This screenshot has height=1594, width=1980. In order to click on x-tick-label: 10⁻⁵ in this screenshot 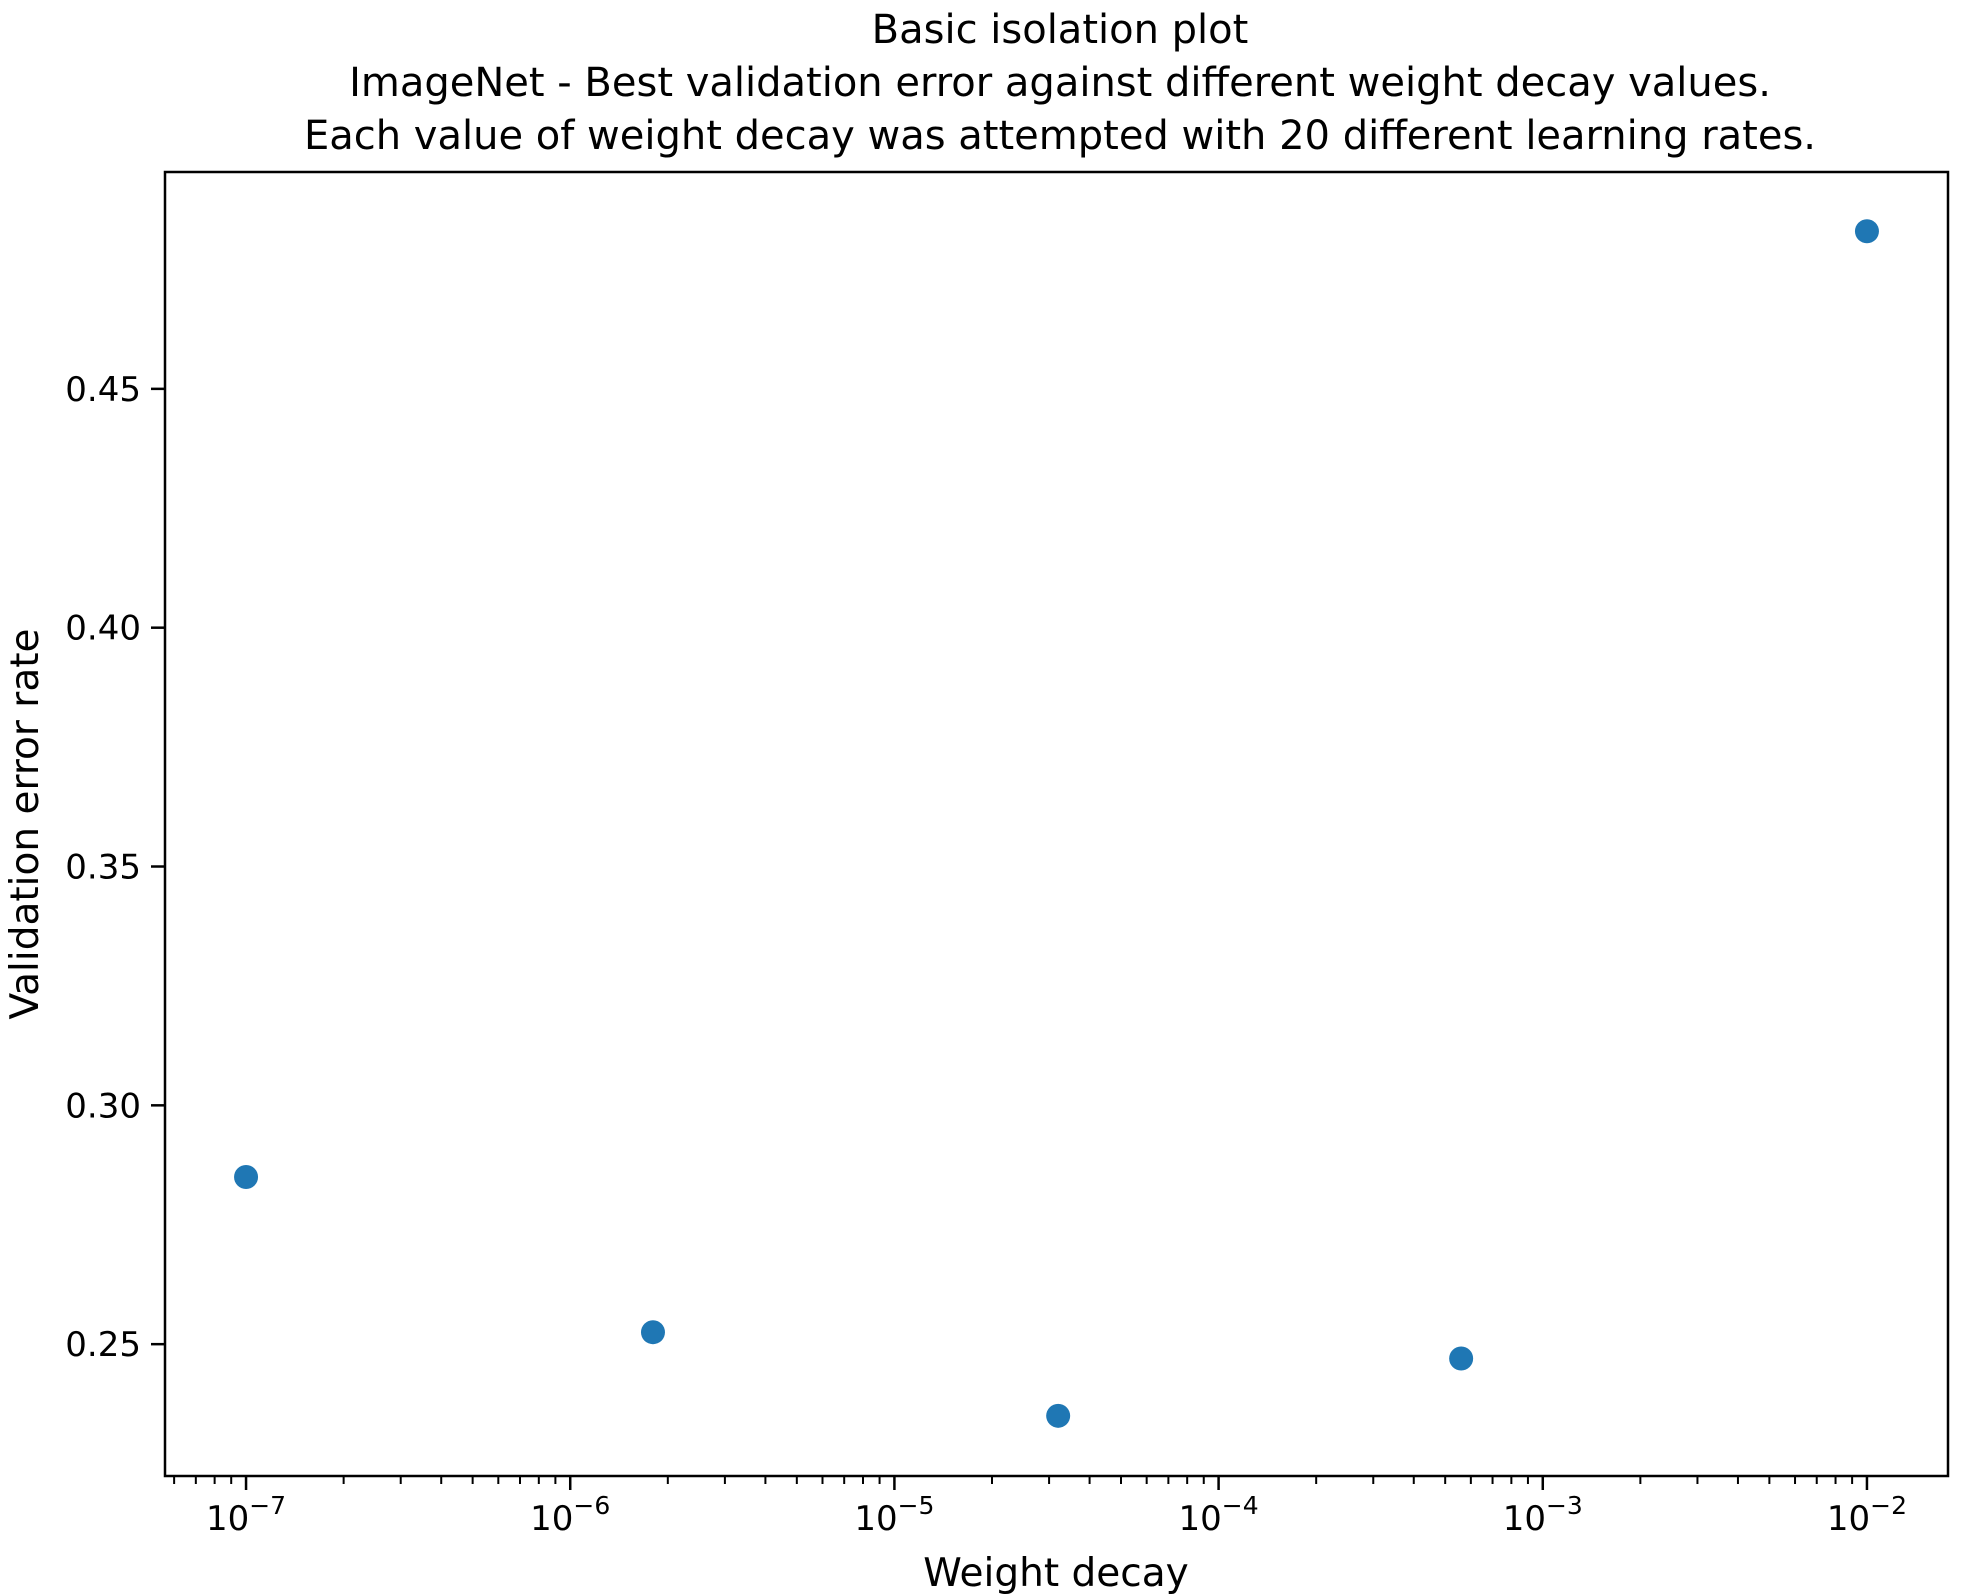, I will do `click(894, 1515)`.